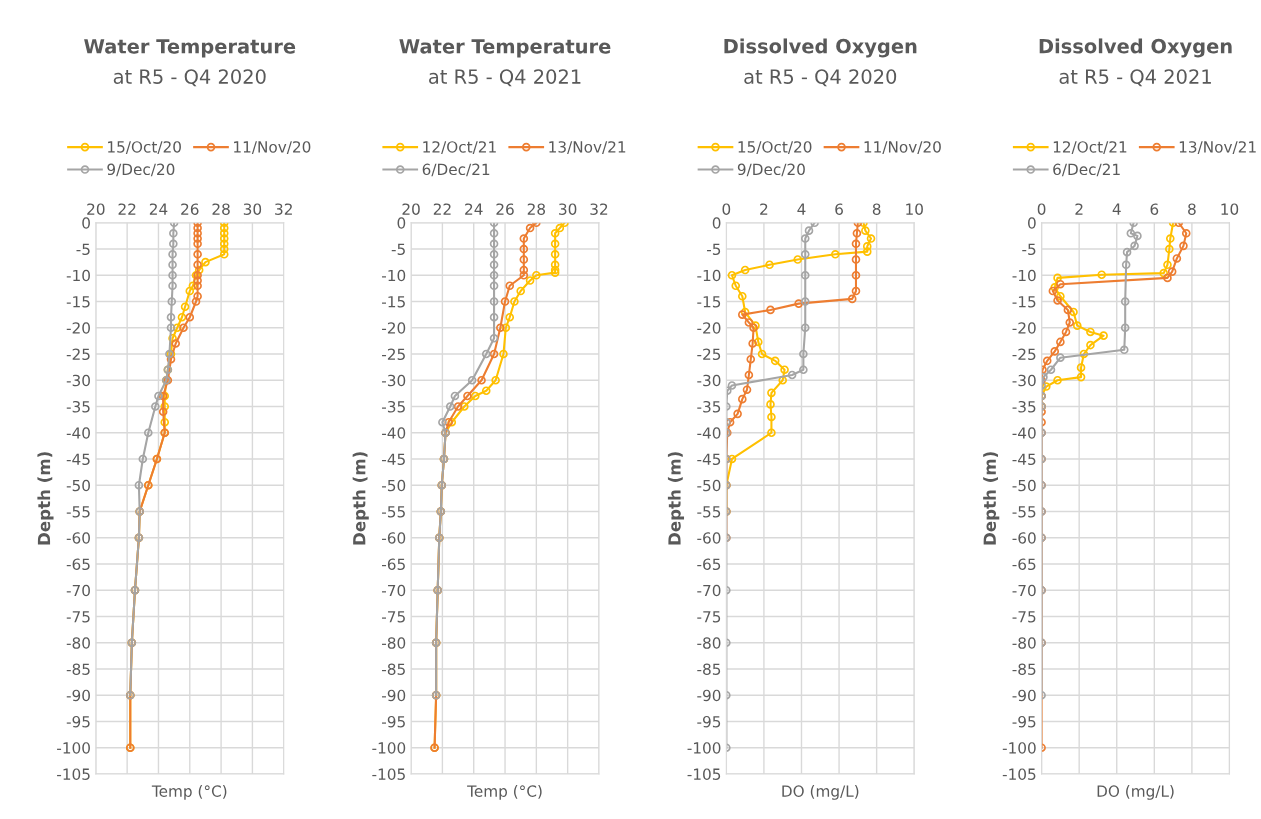  Describe the element at coordinates (1135, 48) in the screenshot. I see `chart-title: Dissolved Oxygen` at that location.